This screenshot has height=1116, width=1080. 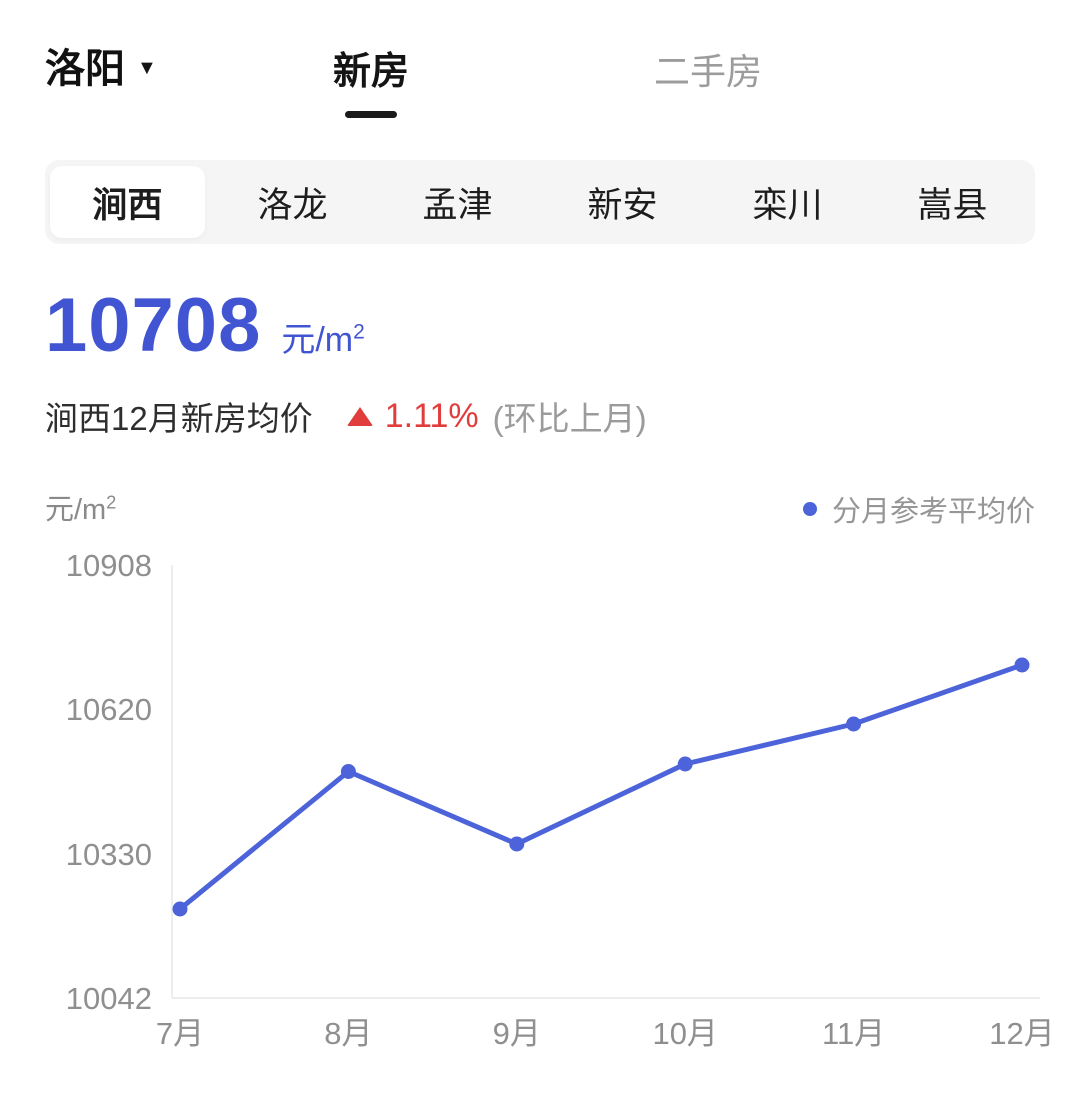 I want to click on svg-text: 10330, so click(x=109, y=854).